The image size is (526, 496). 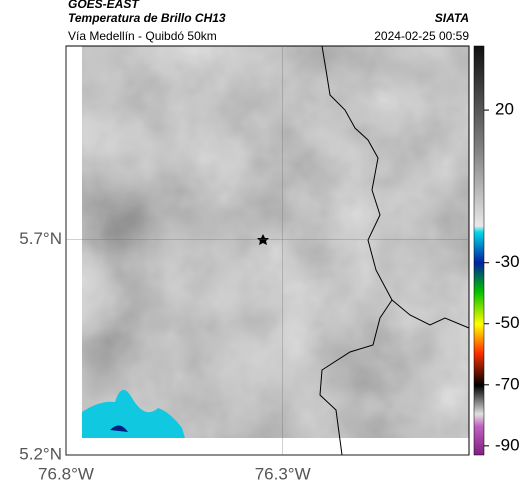 I want to click on route: Vía Medellín - Quibdó 50km, so click(x=142, y=36).